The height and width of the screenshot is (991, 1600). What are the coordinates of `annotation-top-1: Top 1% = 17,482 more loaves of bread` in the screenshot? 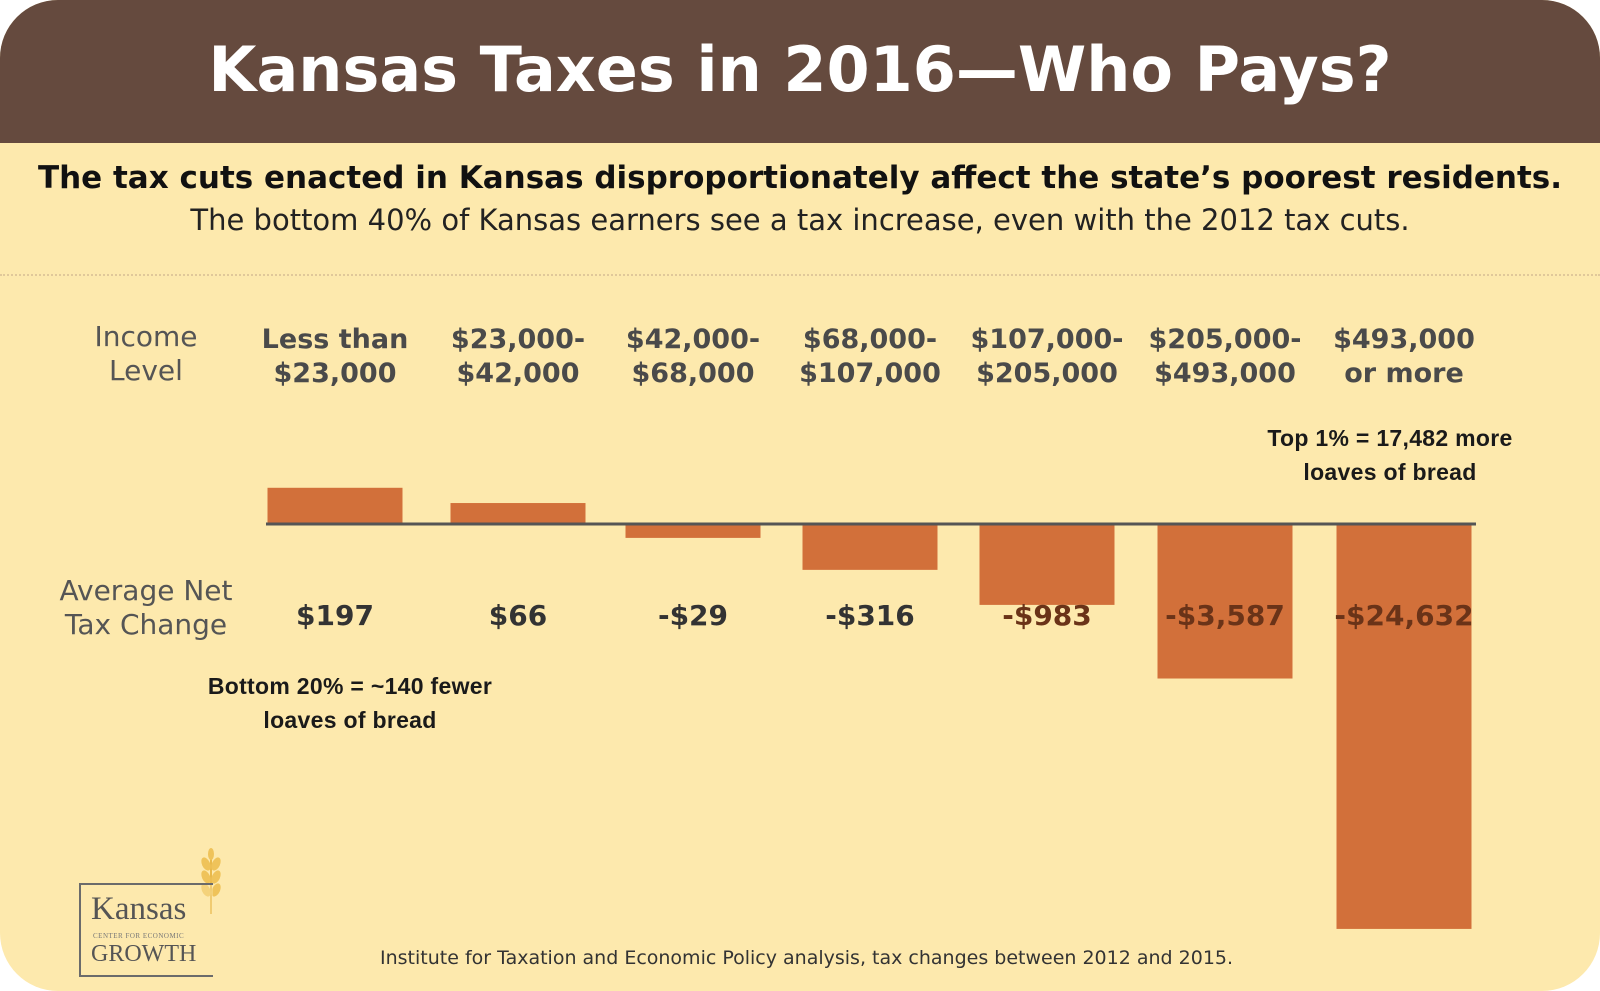 It's located at (1390, 455).